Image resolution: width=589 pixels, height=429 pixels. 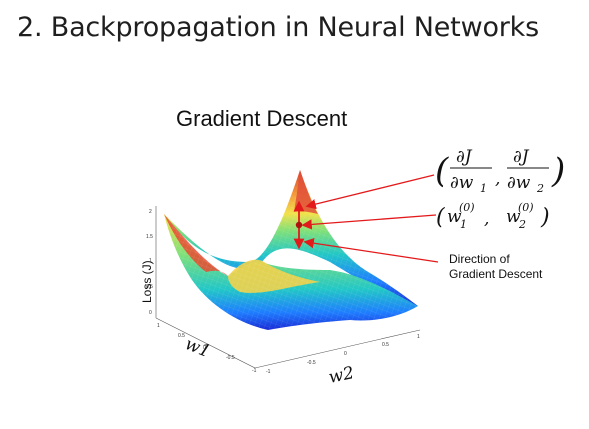 I want to click on z-tick-label: 1.5, so click(x=149, y=237).